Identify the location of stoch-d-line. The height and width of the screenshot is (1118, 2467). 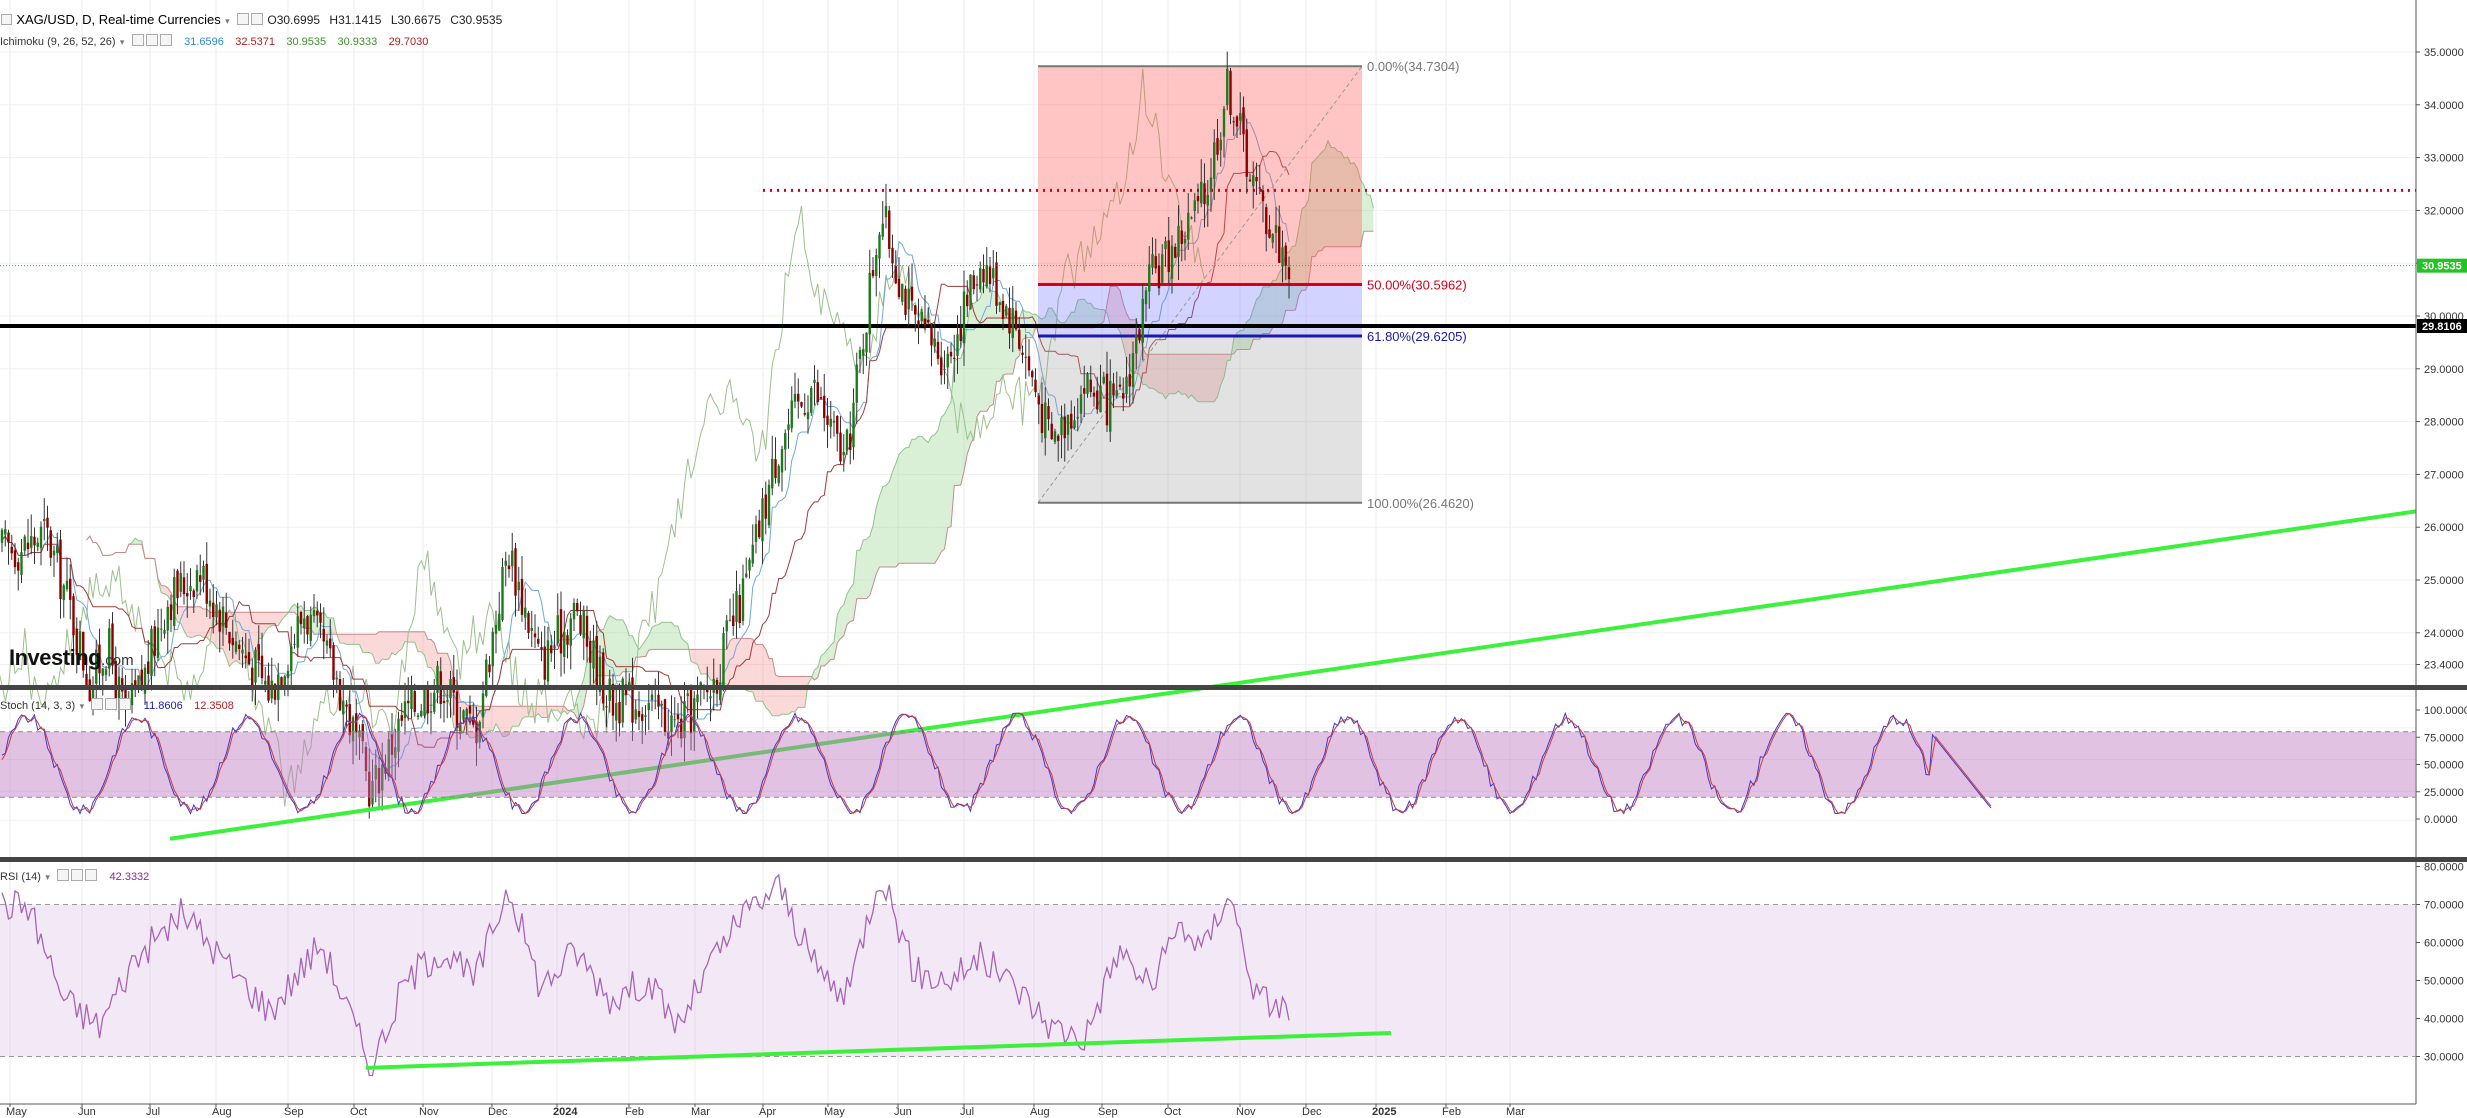
(996, 763).